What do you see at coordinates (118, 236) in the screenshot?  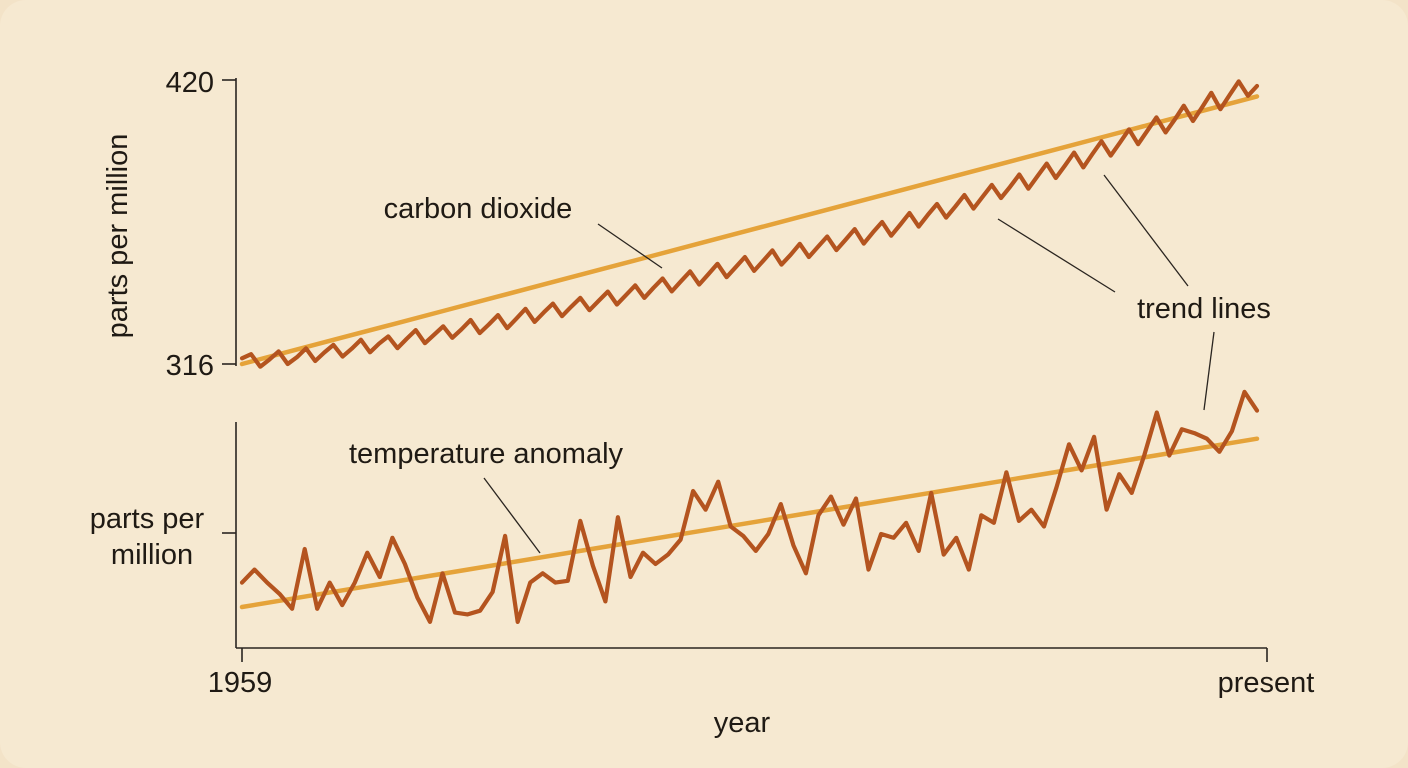 I see `co2-y-axis-label: parts per million` at bounding box center [118, 236].